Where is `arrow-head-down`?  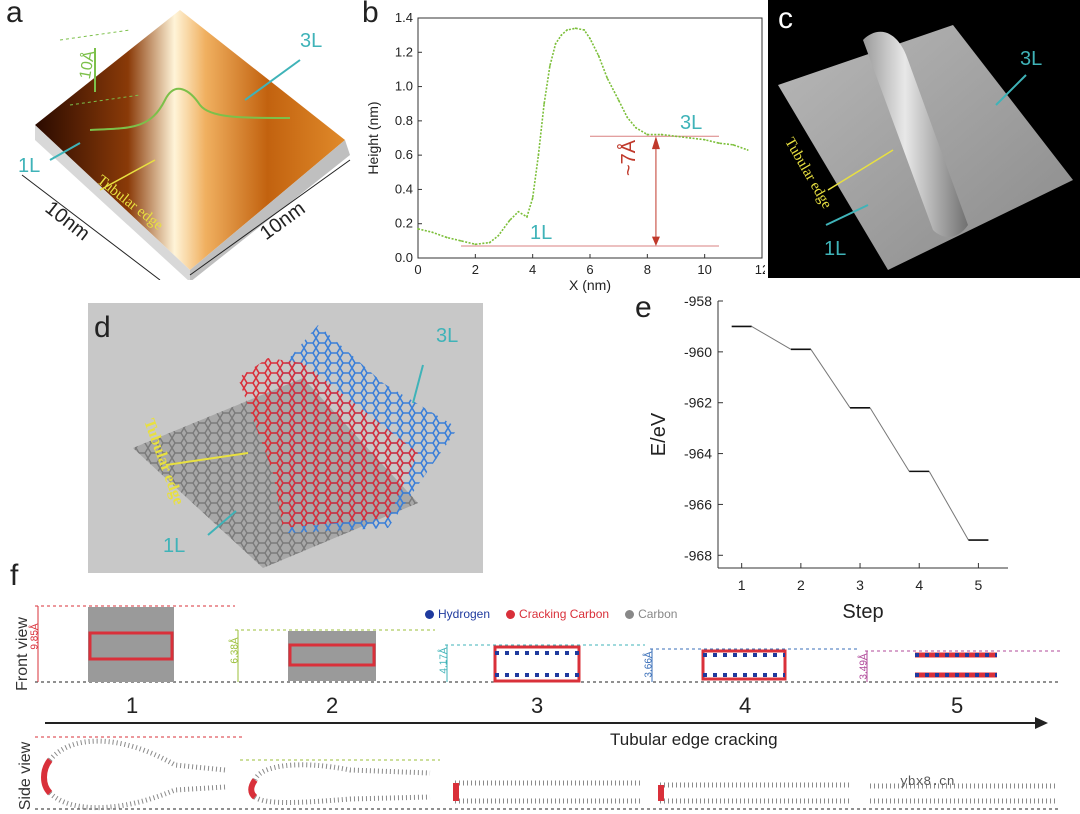 arrow-head-down is located at coordinates (655, 241).